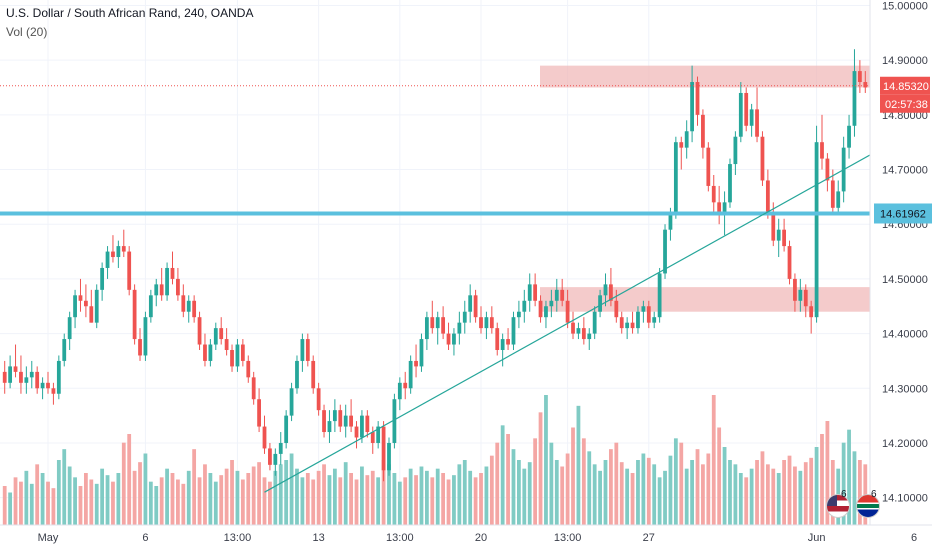 This screenshot has width=932, height=550. I want to click on x-tick-label: 27, so click(649, 538).